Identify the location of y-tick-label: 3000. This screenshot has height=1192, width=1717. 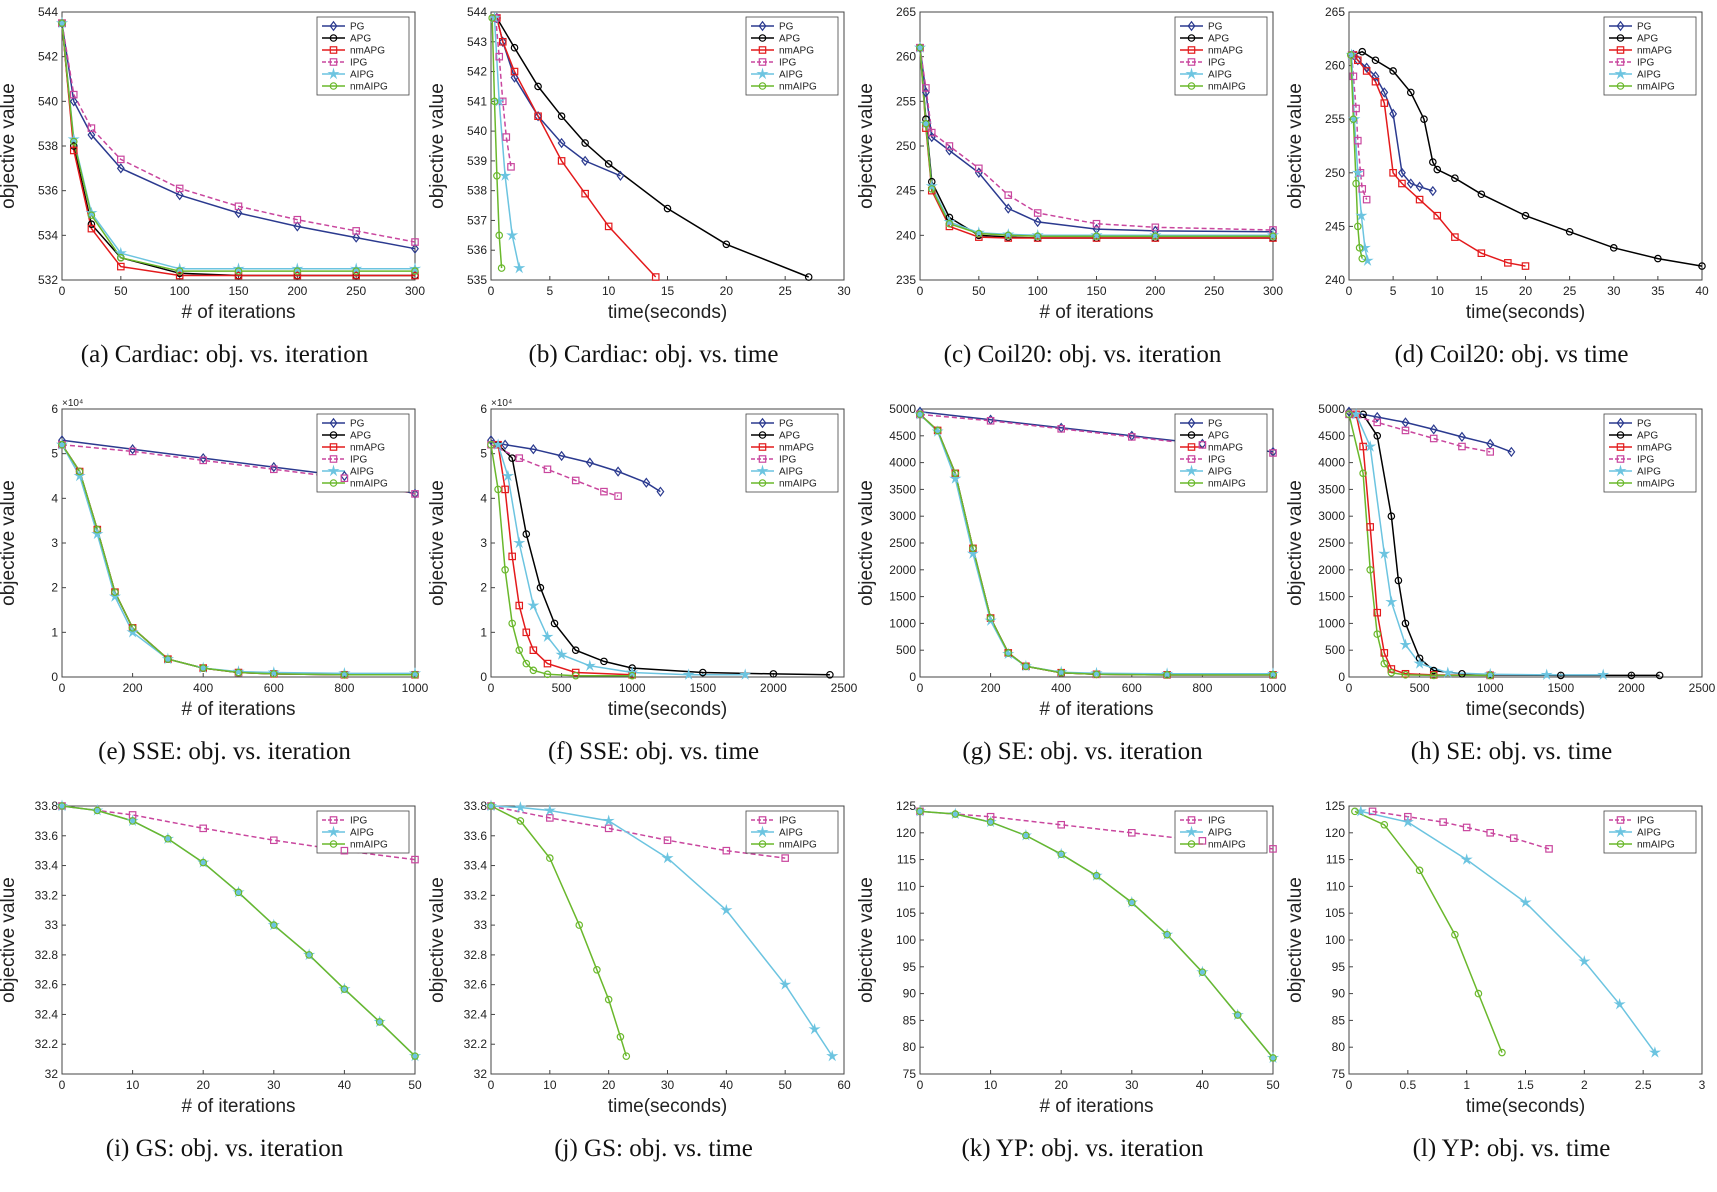
(1331, 516).